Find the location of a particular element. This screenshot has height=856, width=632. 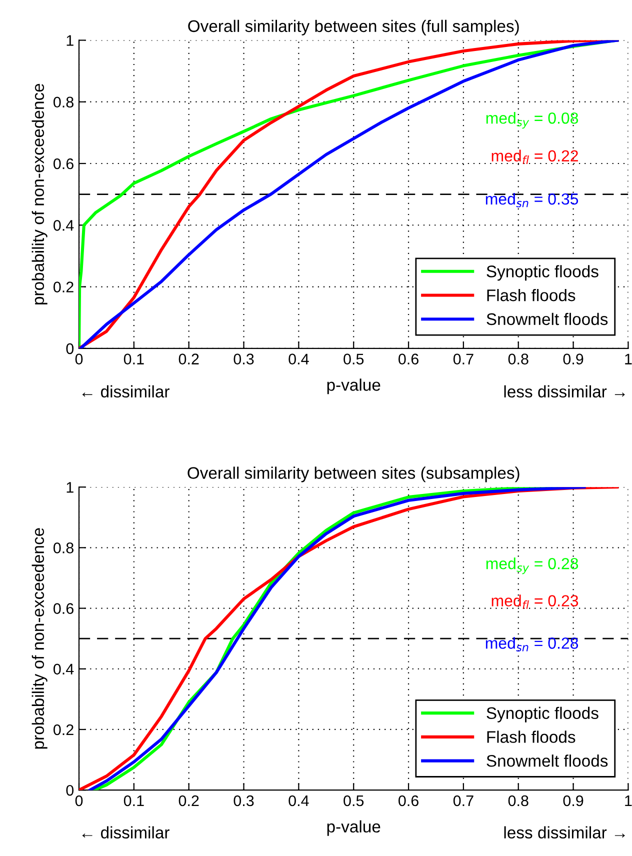

annotation: med$_{sy}$ = 0.08 is located at coordinates (532, 120).